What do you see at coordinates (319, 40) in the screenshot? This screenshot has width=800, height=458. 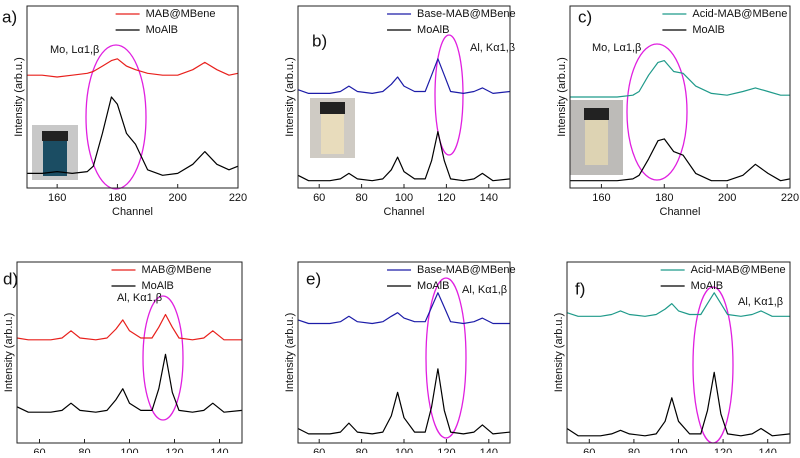 I see `panel-label: b)` at bounding box center [319, 40].